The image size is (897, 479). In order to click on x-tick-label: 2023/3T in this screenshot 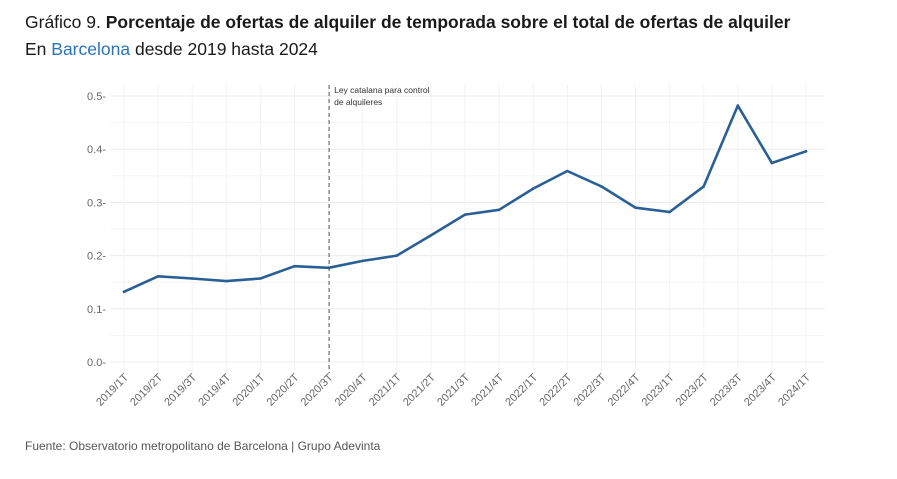, I will do `click(726, 389)`.